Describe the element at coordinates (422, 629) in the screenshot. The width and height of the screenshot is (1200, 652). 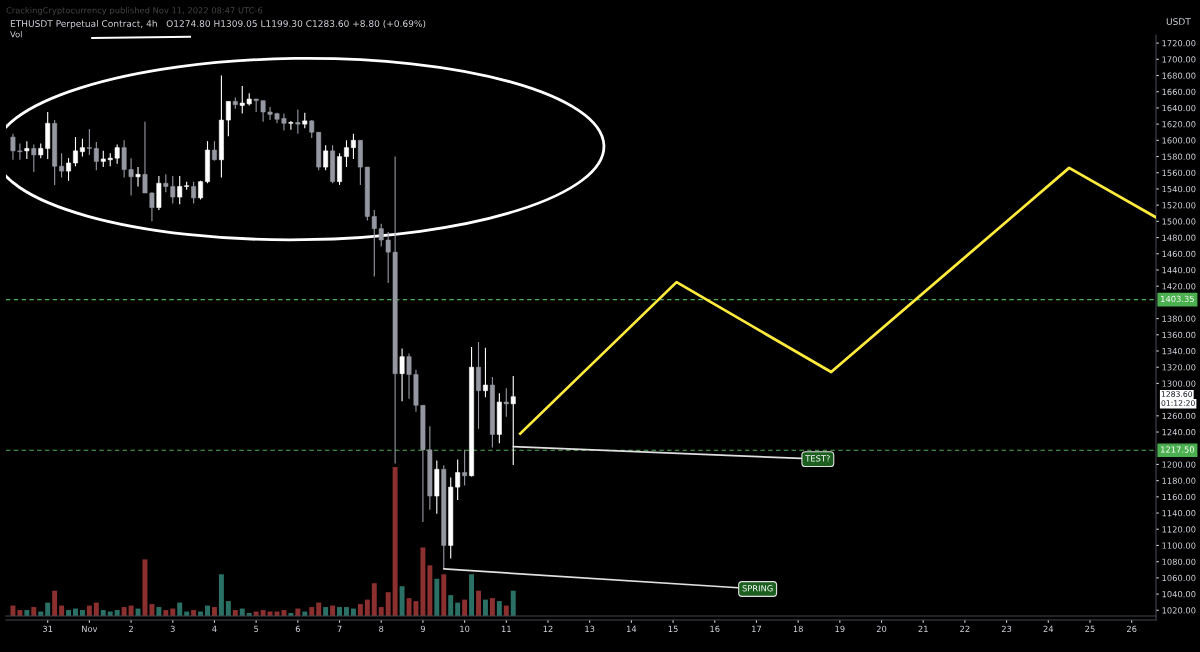
I see `x-tick-label: 9` at that location.